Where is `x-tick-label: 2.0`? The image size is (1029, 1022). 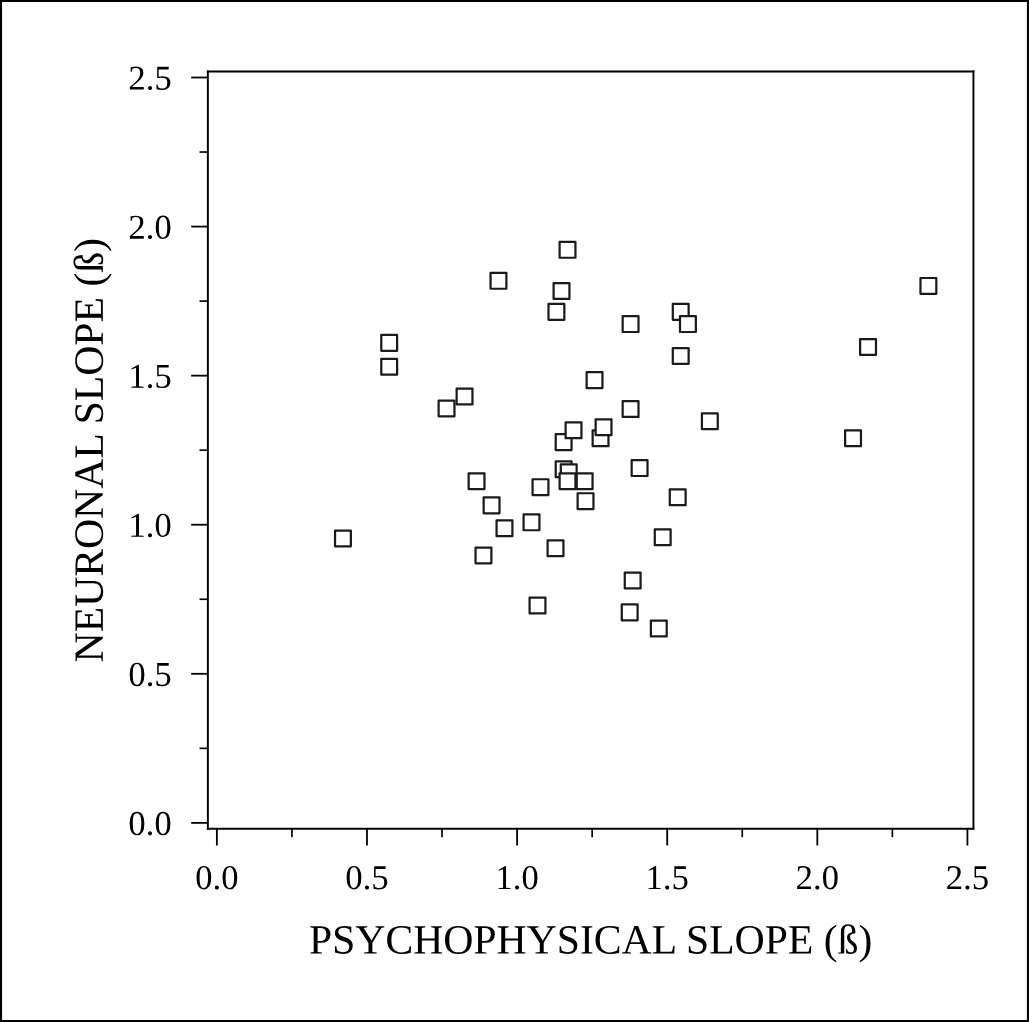
x-tick-label: 2.0 is located at coordinates (817, 877).